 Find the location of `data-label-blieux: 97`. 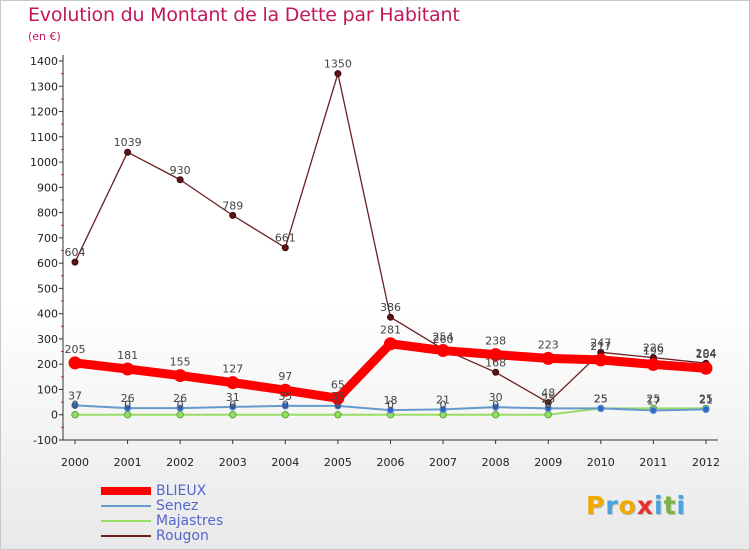

data-label-blieux: 97 is located at coordinates (285, 376).